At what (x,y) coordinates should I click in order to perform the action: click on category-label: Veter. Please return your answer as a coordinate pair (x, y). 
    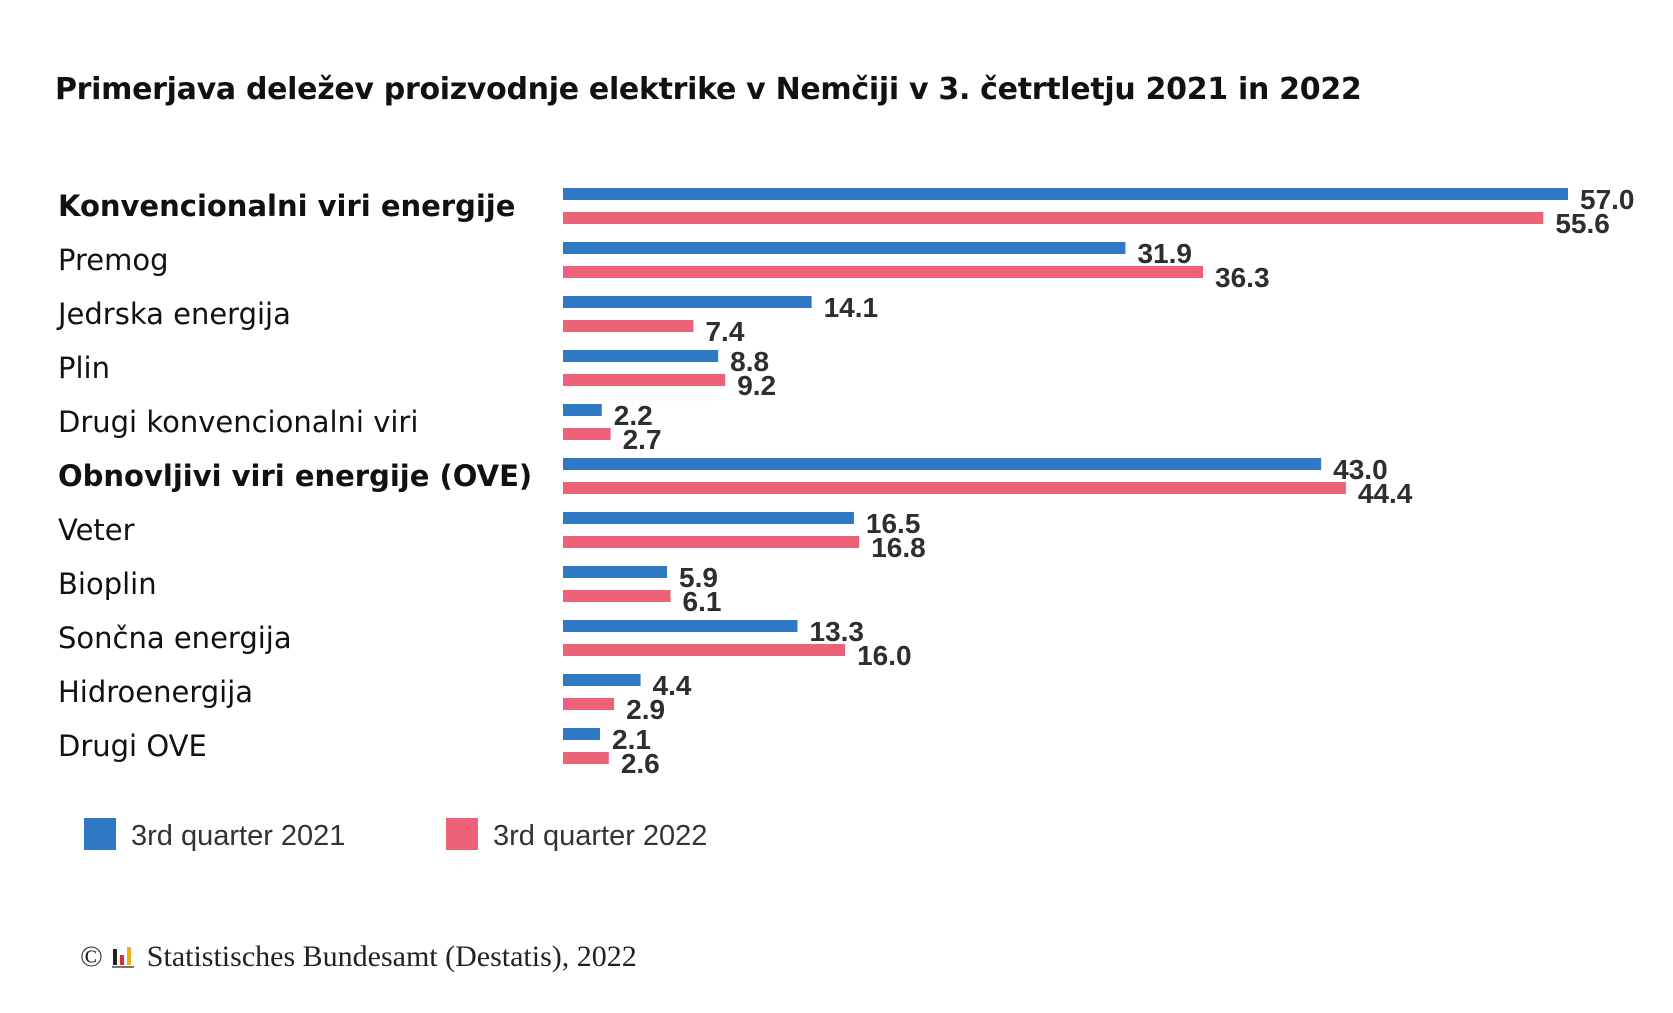
    Looking at the image, I should click on (96, 530).